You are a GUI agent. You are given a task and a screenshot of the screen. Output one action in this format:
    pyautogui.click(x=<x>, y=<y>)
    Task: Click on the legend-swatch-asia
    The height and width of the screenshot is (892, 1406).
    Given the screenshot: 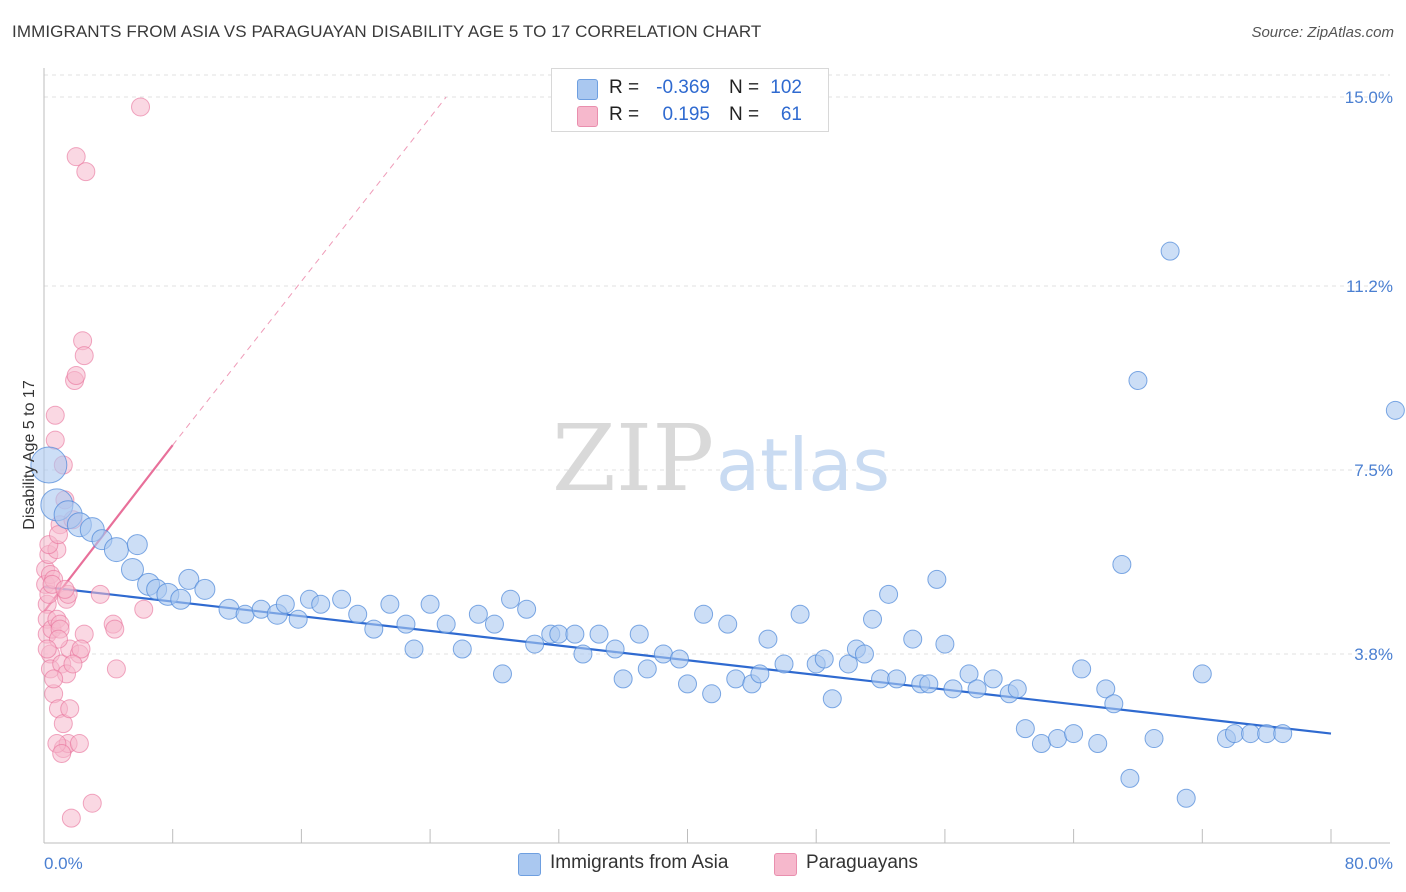 What is the action you would take?
    pyautogui.click(x=587, y=89)
    